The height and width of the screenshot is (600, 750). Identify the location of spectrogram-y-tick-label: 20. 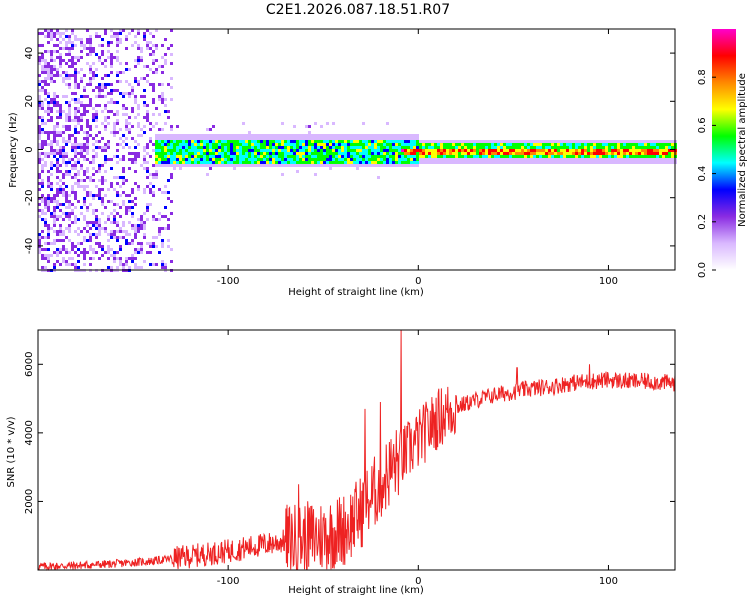
(29, 101).